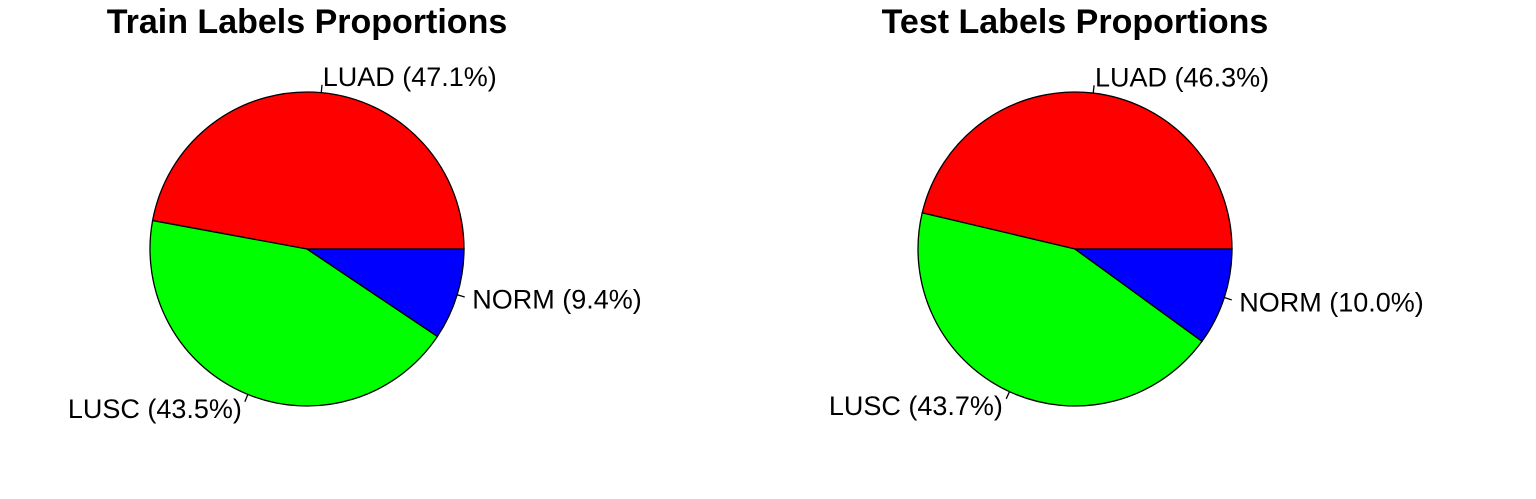 This screenshot has width=1536, height=499. What do you see at coordinates (1075, 22) in the screenshot?
I see `chart-title: Test Labels Proportions` at bounding box center [1075, 22].